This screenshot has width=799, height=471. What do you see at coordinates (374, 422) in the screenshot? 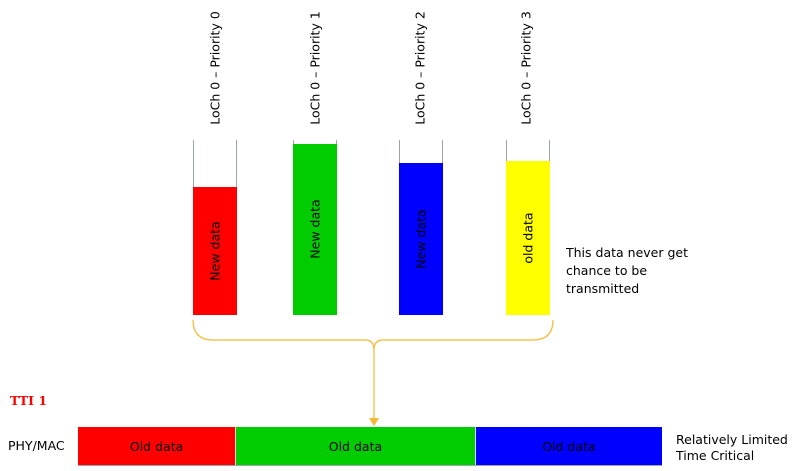
I see `arrow-head` at bounding box center [374, 422].